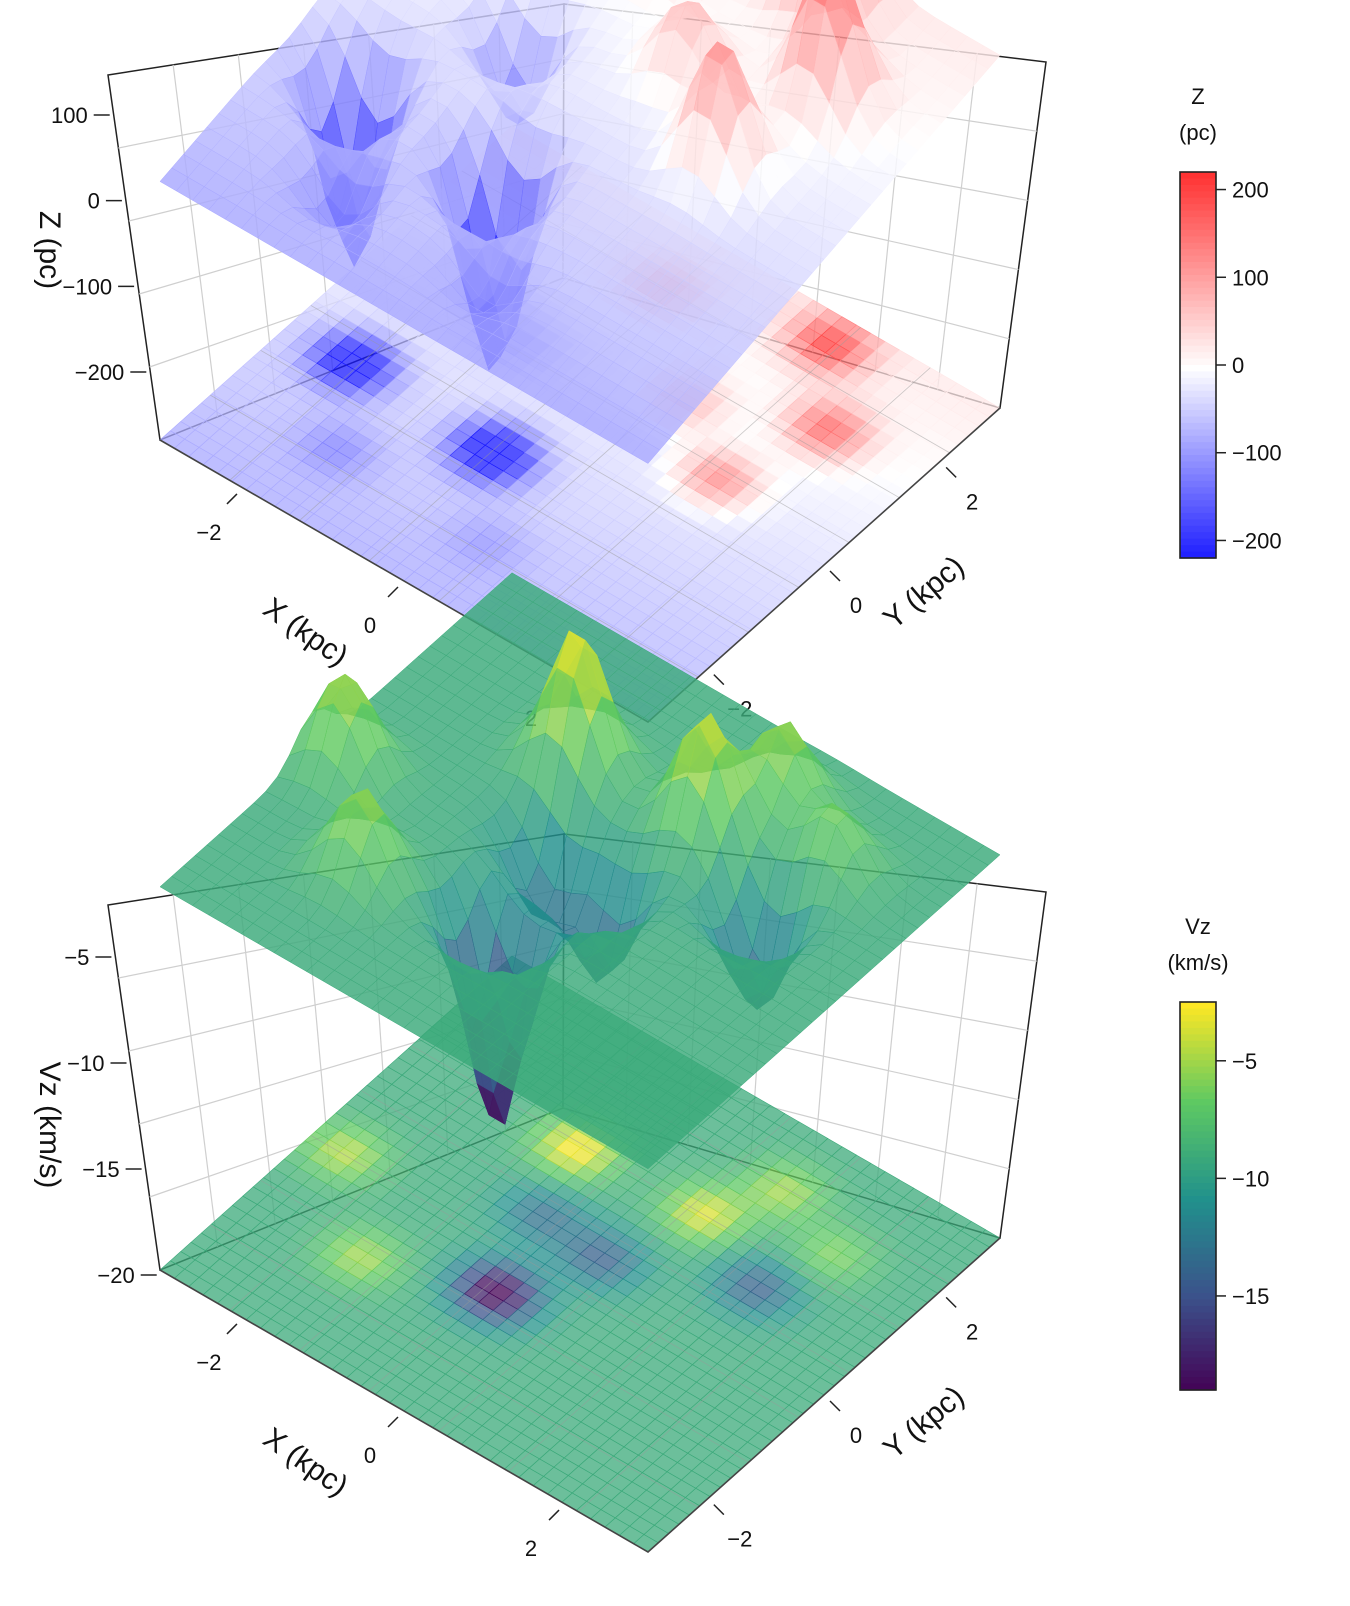  What do you see at coordinates (305, 632) in the screenshot?
I see `x-axis-label: X (kpc)` at bounding box center [305, 632].